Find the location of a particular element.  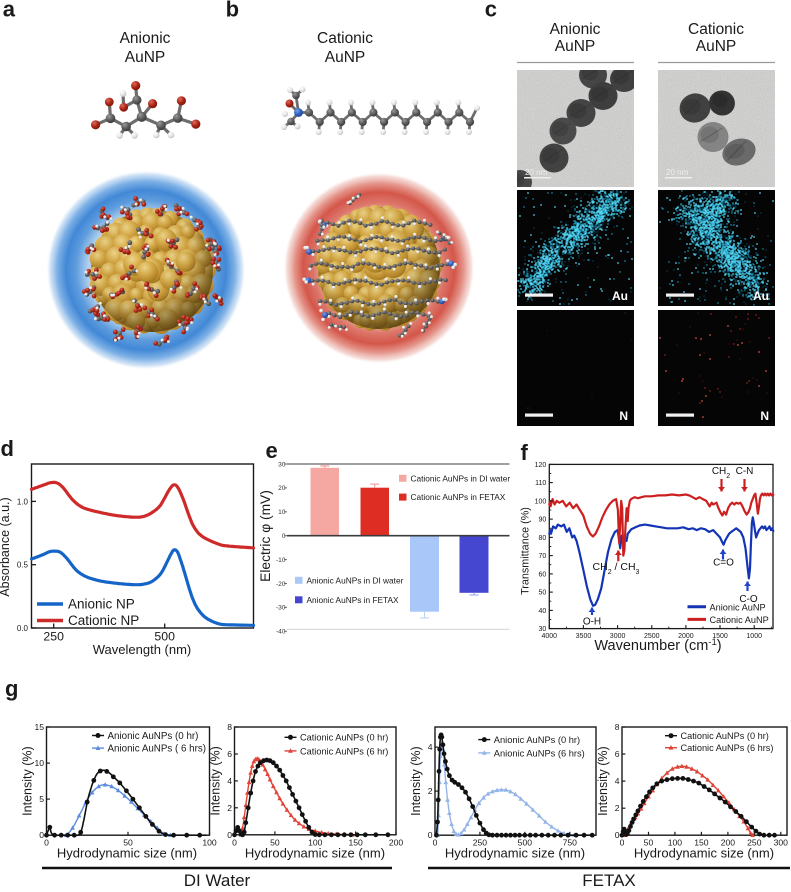

svg-text: 30 is located at coordinates (543, 629).